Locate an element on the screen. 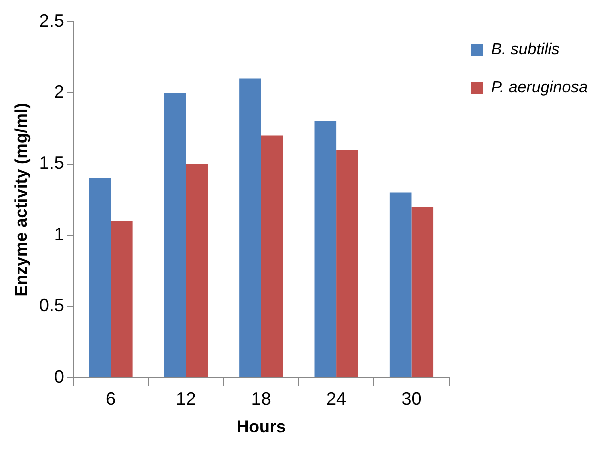  y-tick-label: 0 is located at coordinates (59, 376).